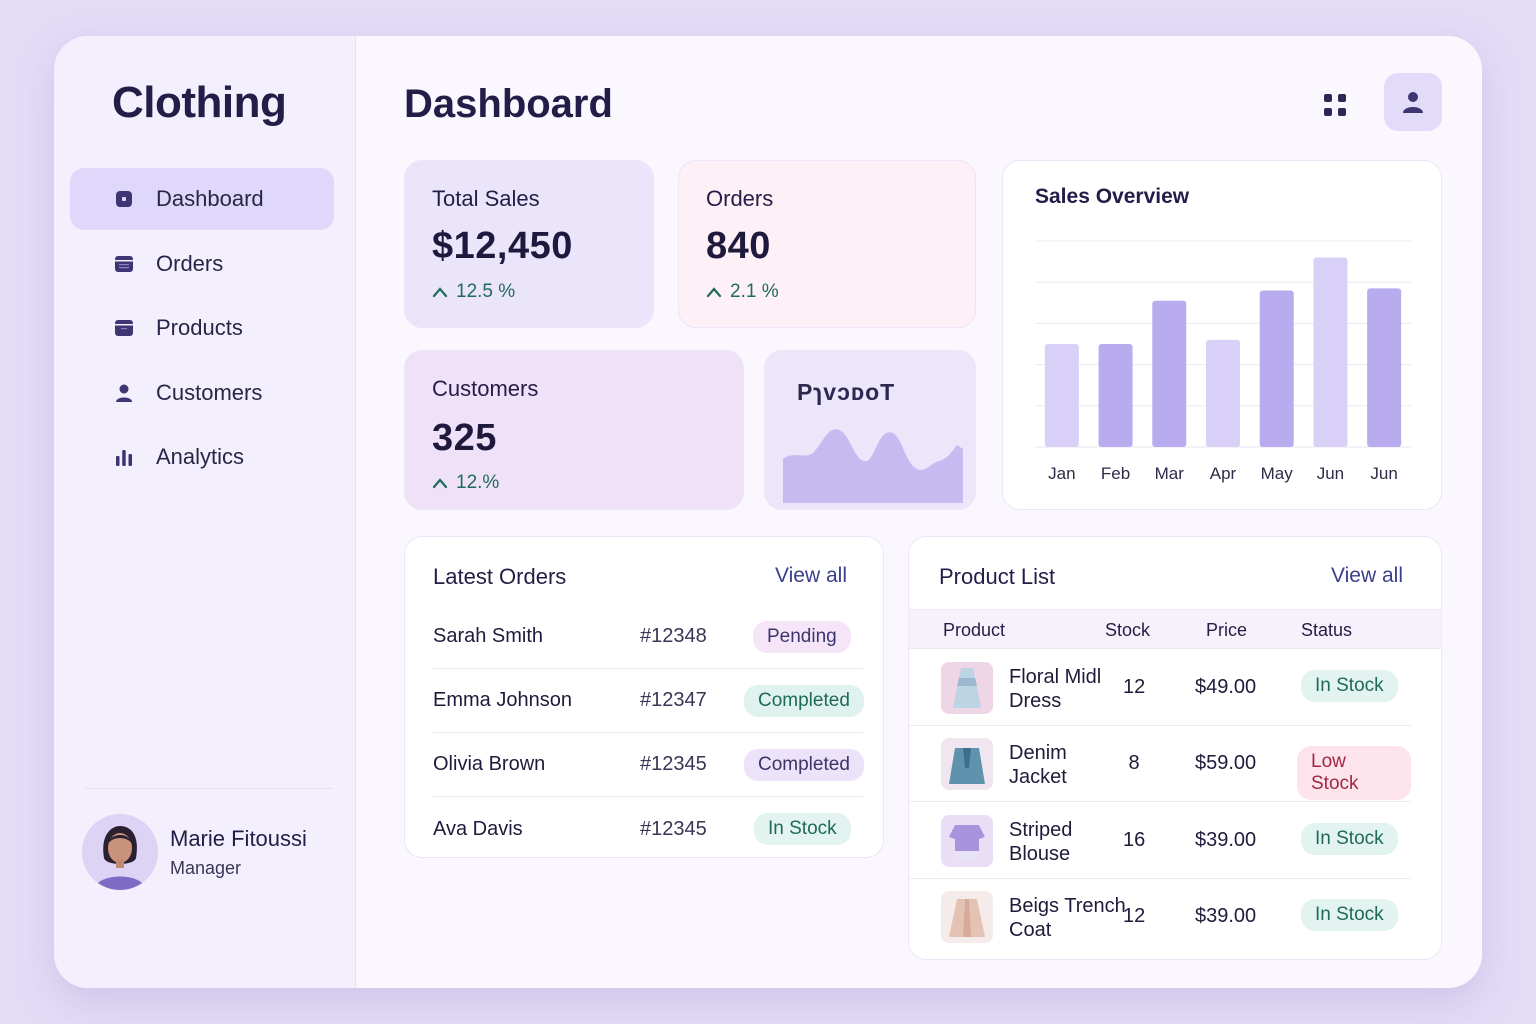  I want to click on latest-orders-view-all-link: View all, so click(811, 575).